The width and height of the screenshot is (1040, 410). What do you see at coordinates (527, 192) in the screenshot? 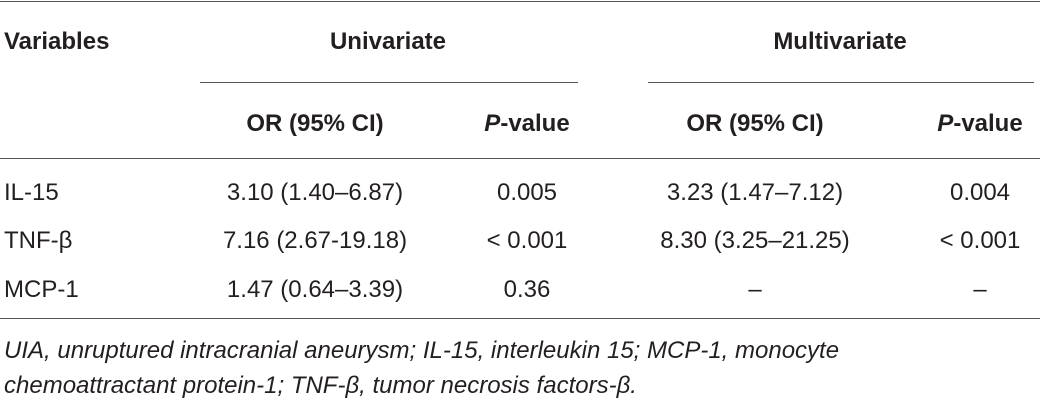
I see `cell: 0.005` at bounding box center [527, 192].